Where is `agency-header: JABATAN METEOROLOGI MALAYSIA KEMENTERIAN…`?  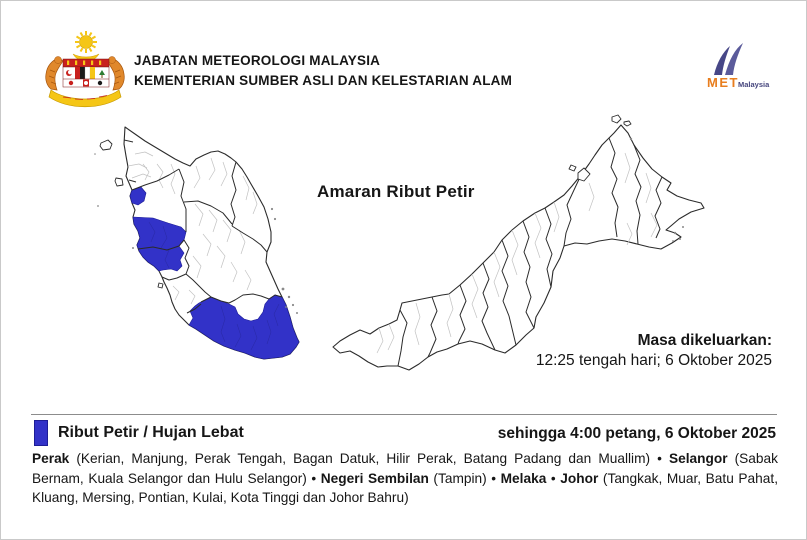 agency-header: JABATAN METEOROLOGI MALAYSIA KEMENTERIAN… is located at coordinates (323, 71).